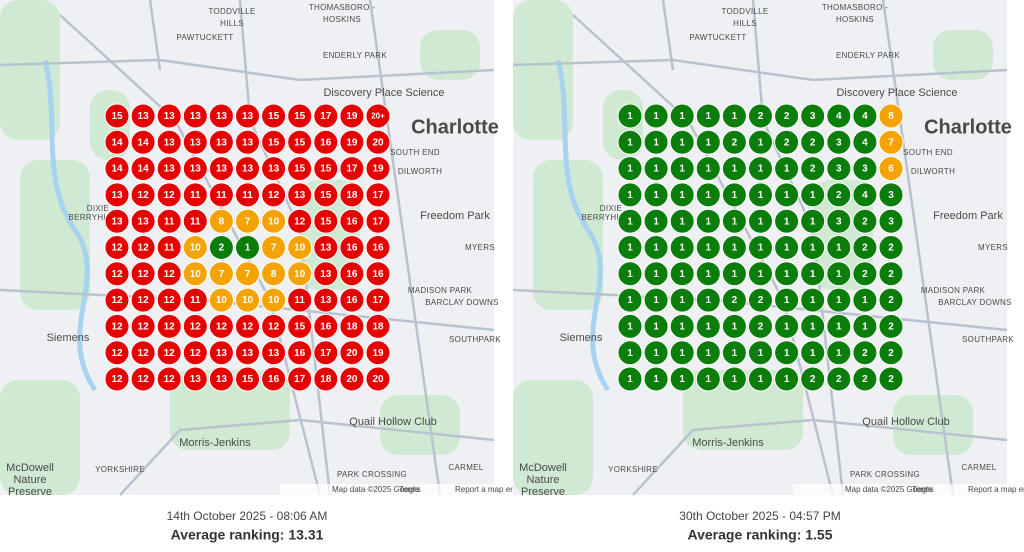  Describe the element at coordinates (440, 290) in the screenshot. I see `map-label: MADISON PARK` at that location.